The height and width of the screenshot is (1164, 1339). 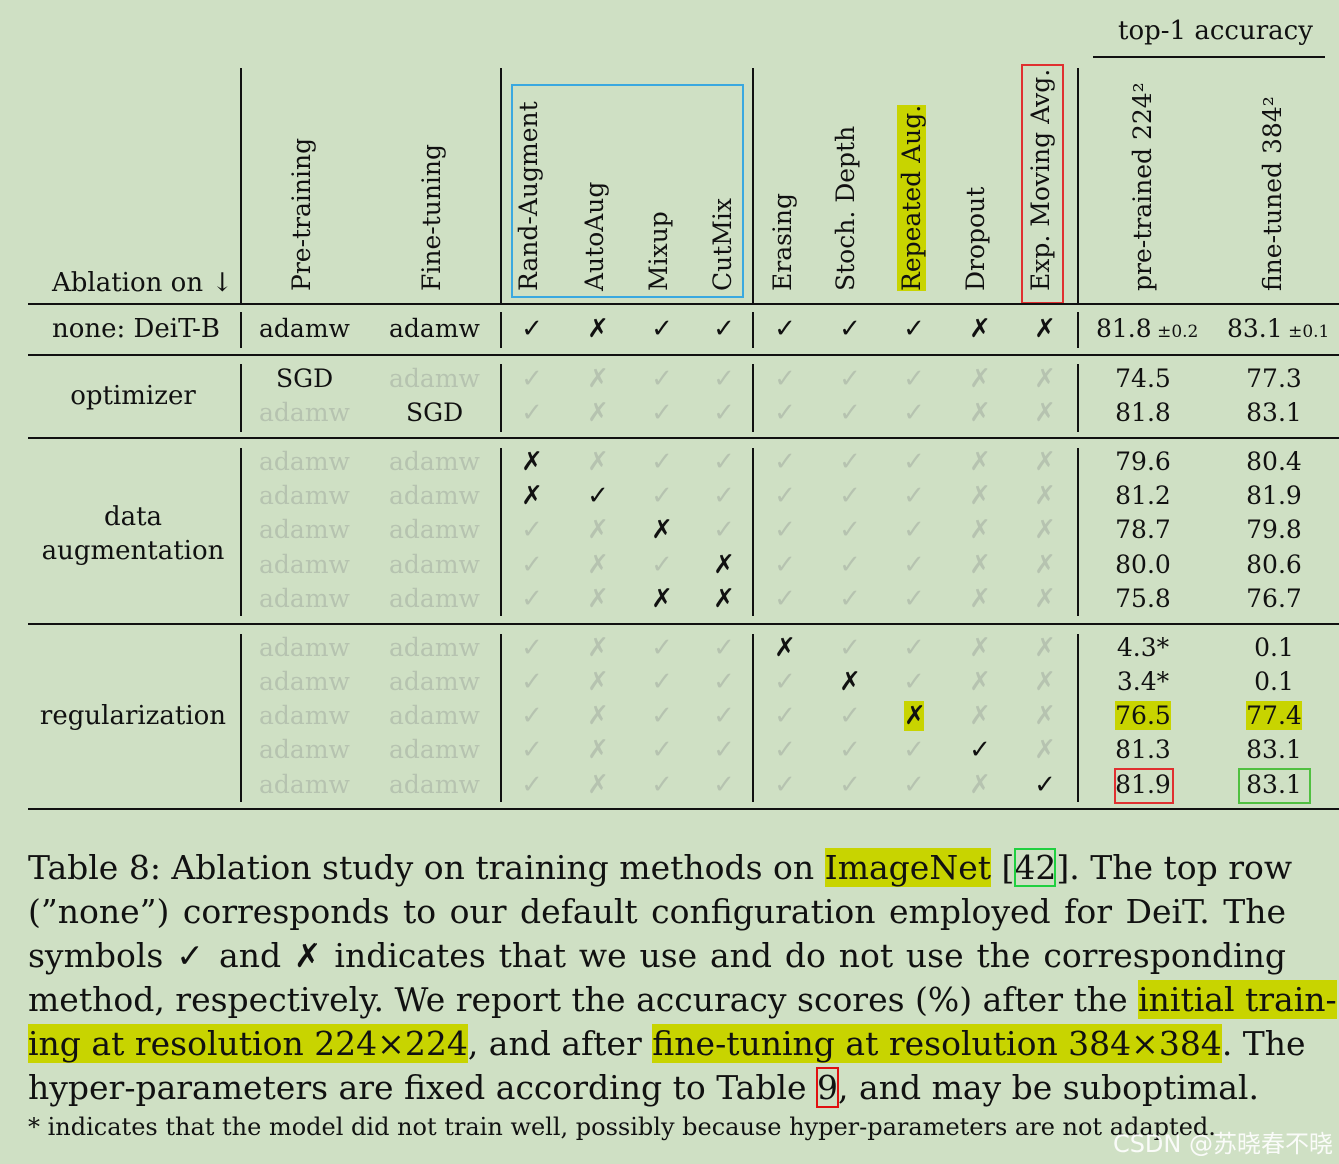 What do you see at coordinates (1078, 398) in the screenshot?
I see `vrule-s2d` at bounding box center [1078, 398].